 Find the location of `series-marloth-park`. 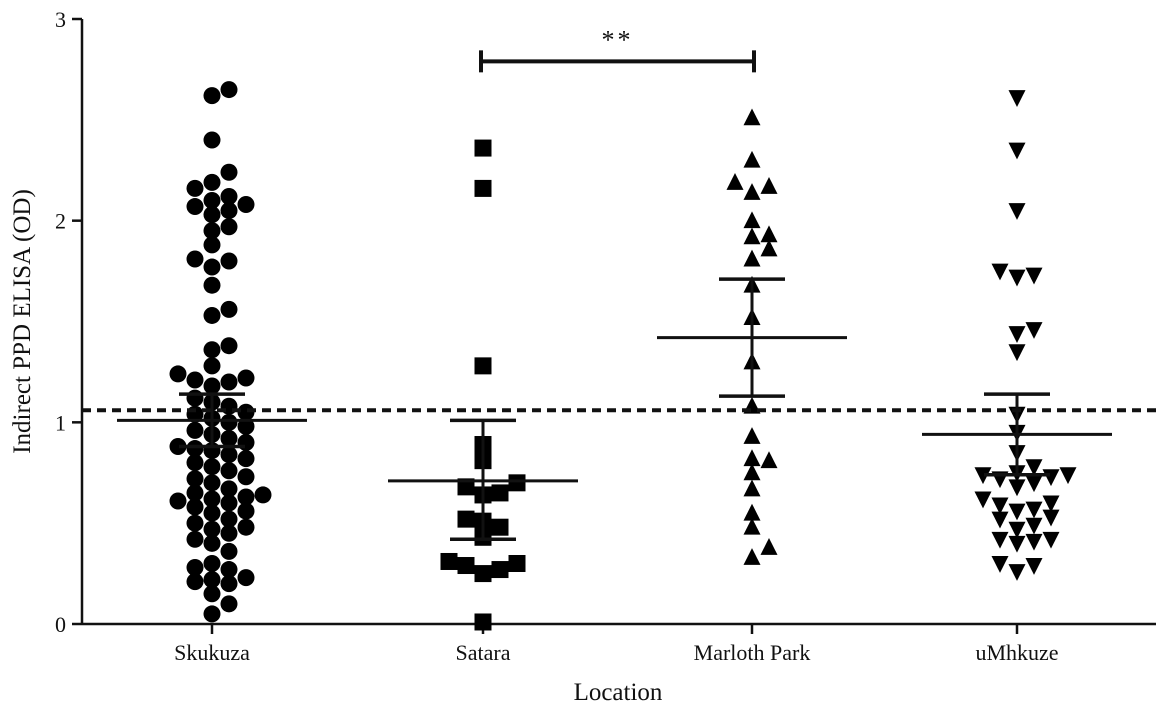

series-marloth-park is located at coordinates (752, 336).